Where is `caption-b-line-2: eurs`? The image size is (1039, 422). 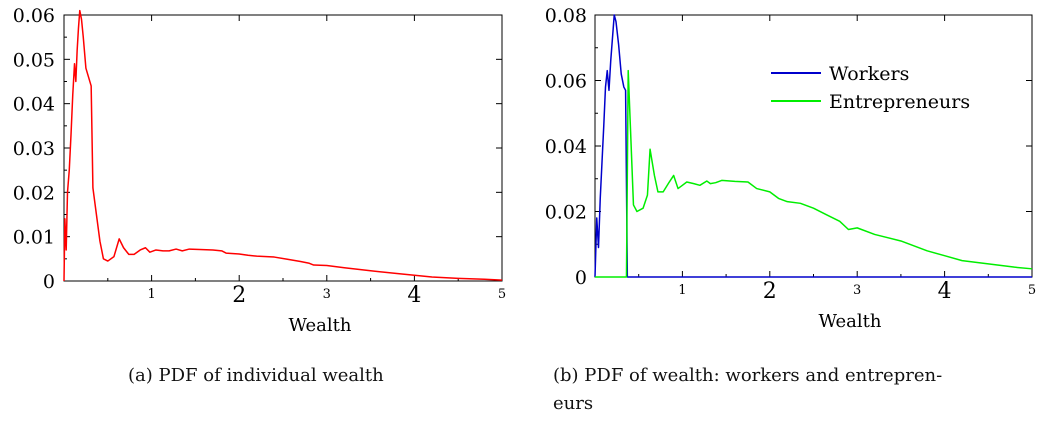 caption-b-line-2: eurs is located at coordinates (773, 404).